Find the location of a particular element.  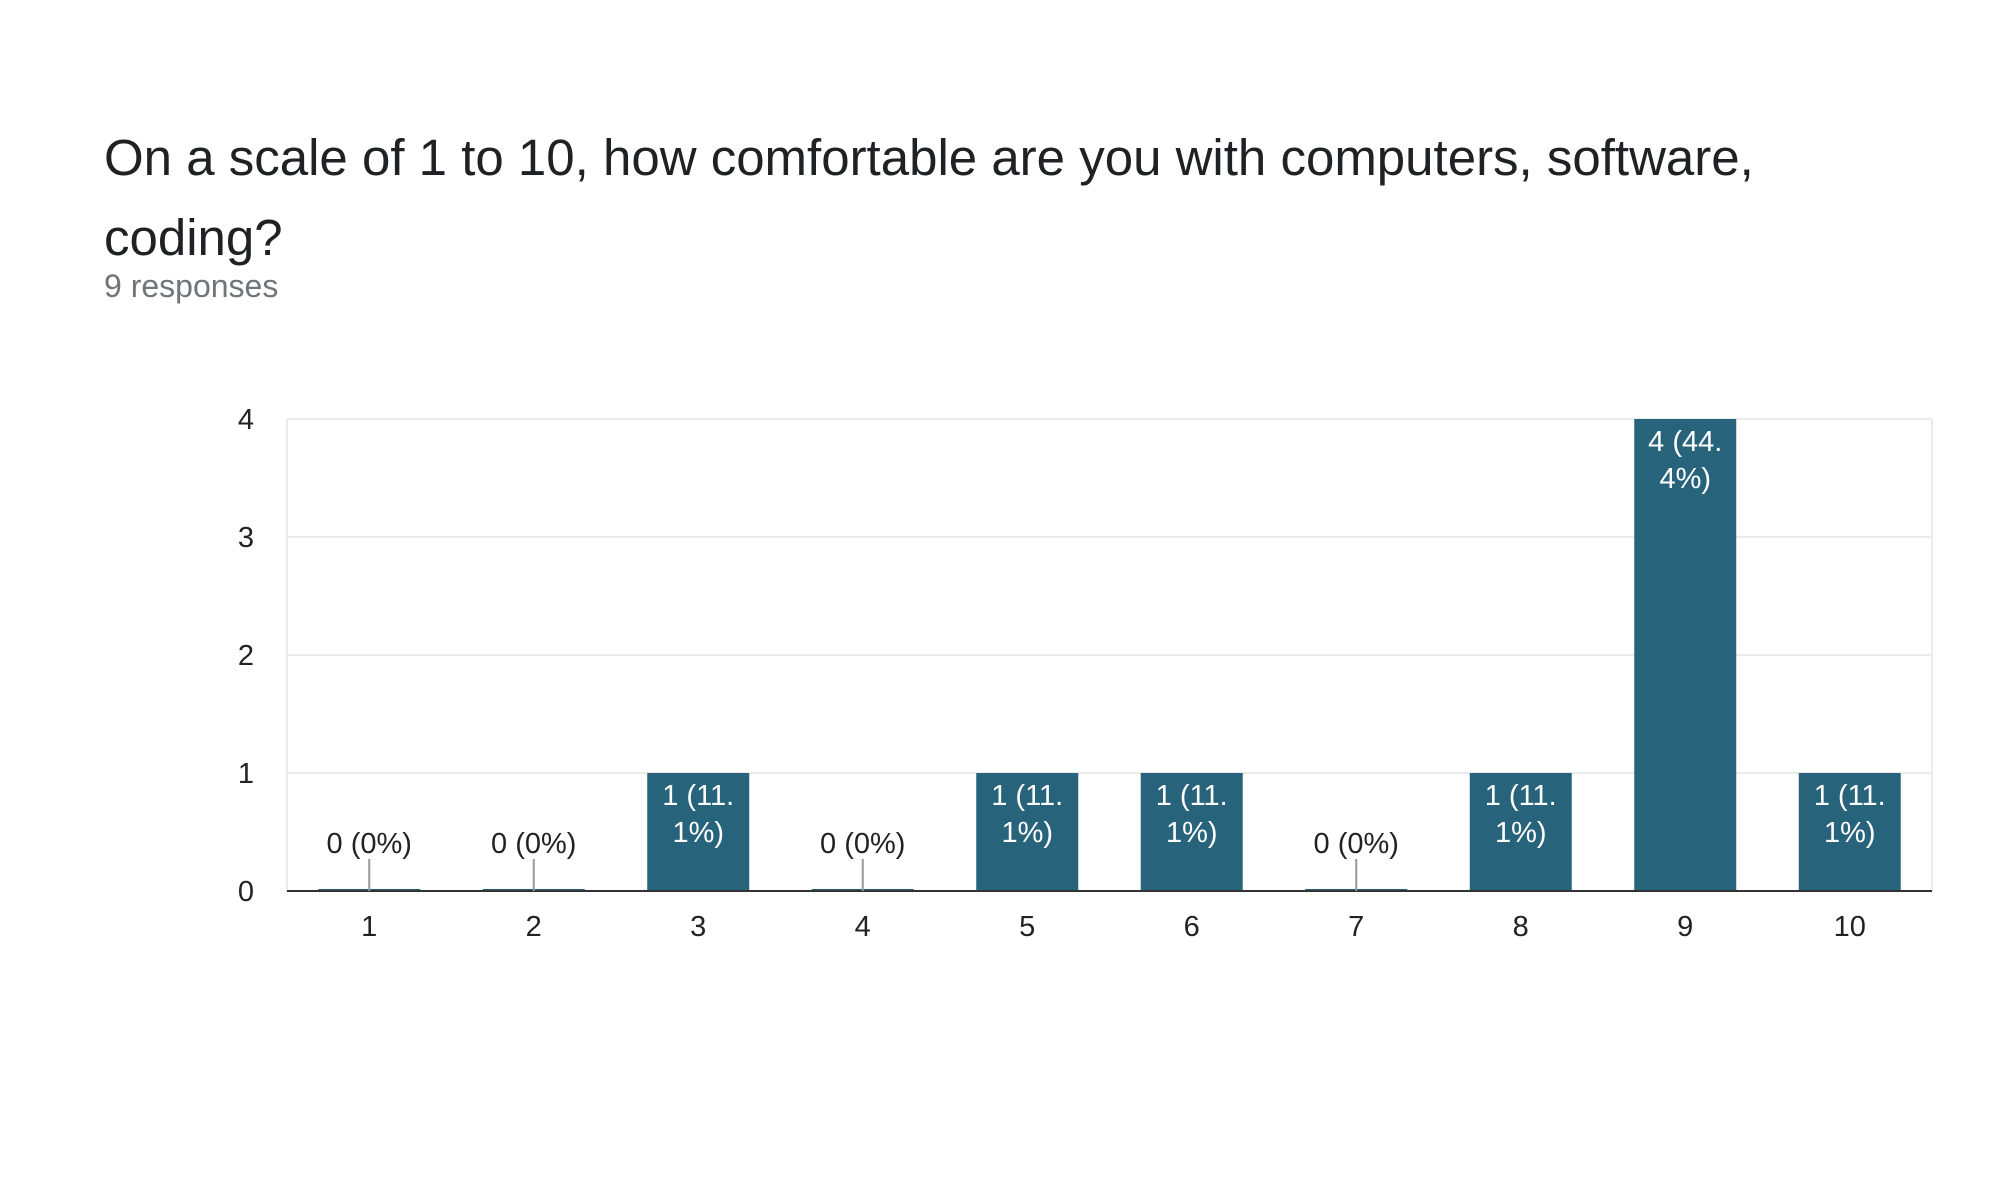

x-tick-label: 6 is located at coordinates (1192, 927).